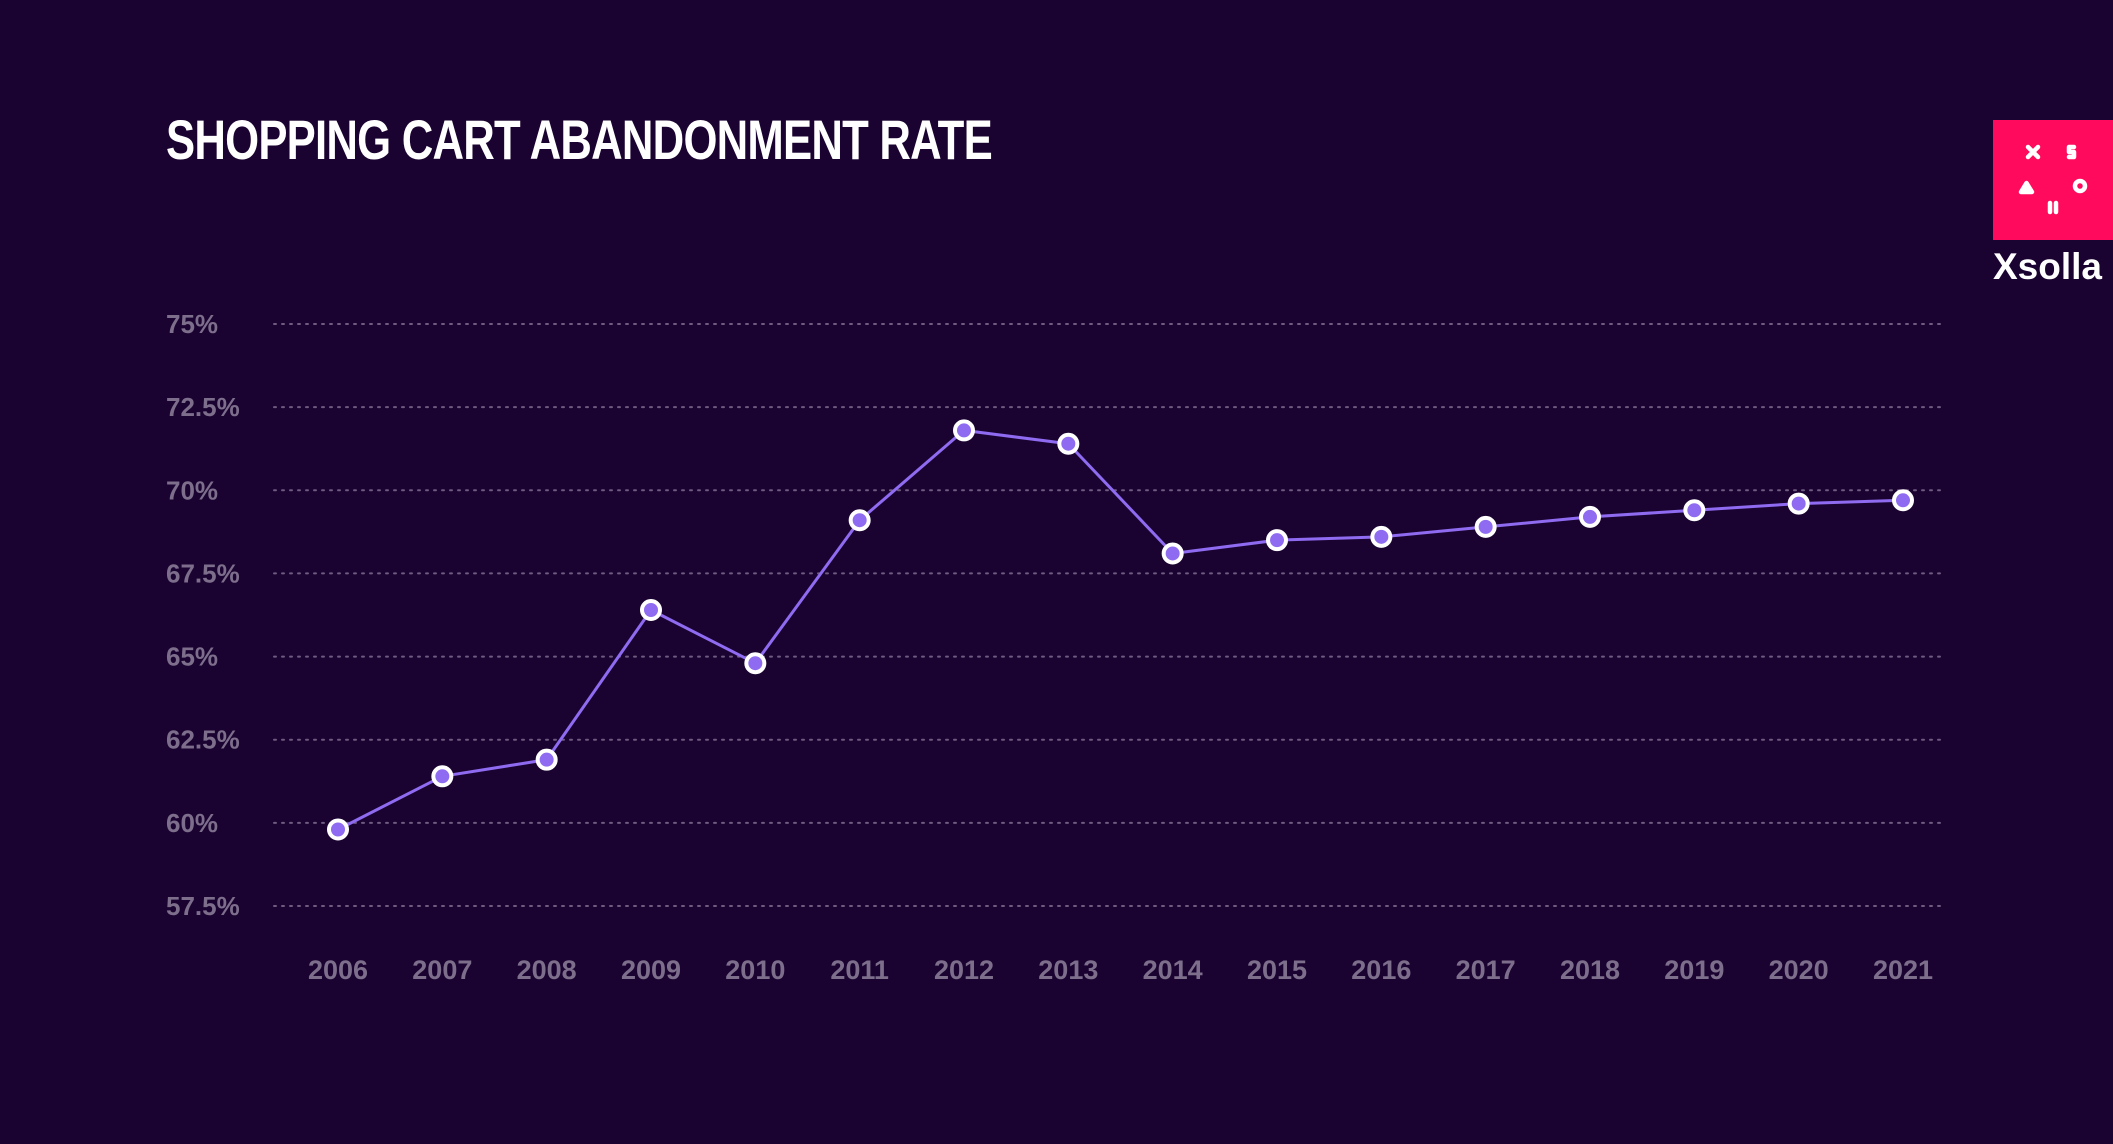 The width and height of the screenshot is (2113, 1144). What do you see at coordinates (203, 573) in the screenshot?
I see `y-tick-label: 67.5%` at bounding box center [203, 573].